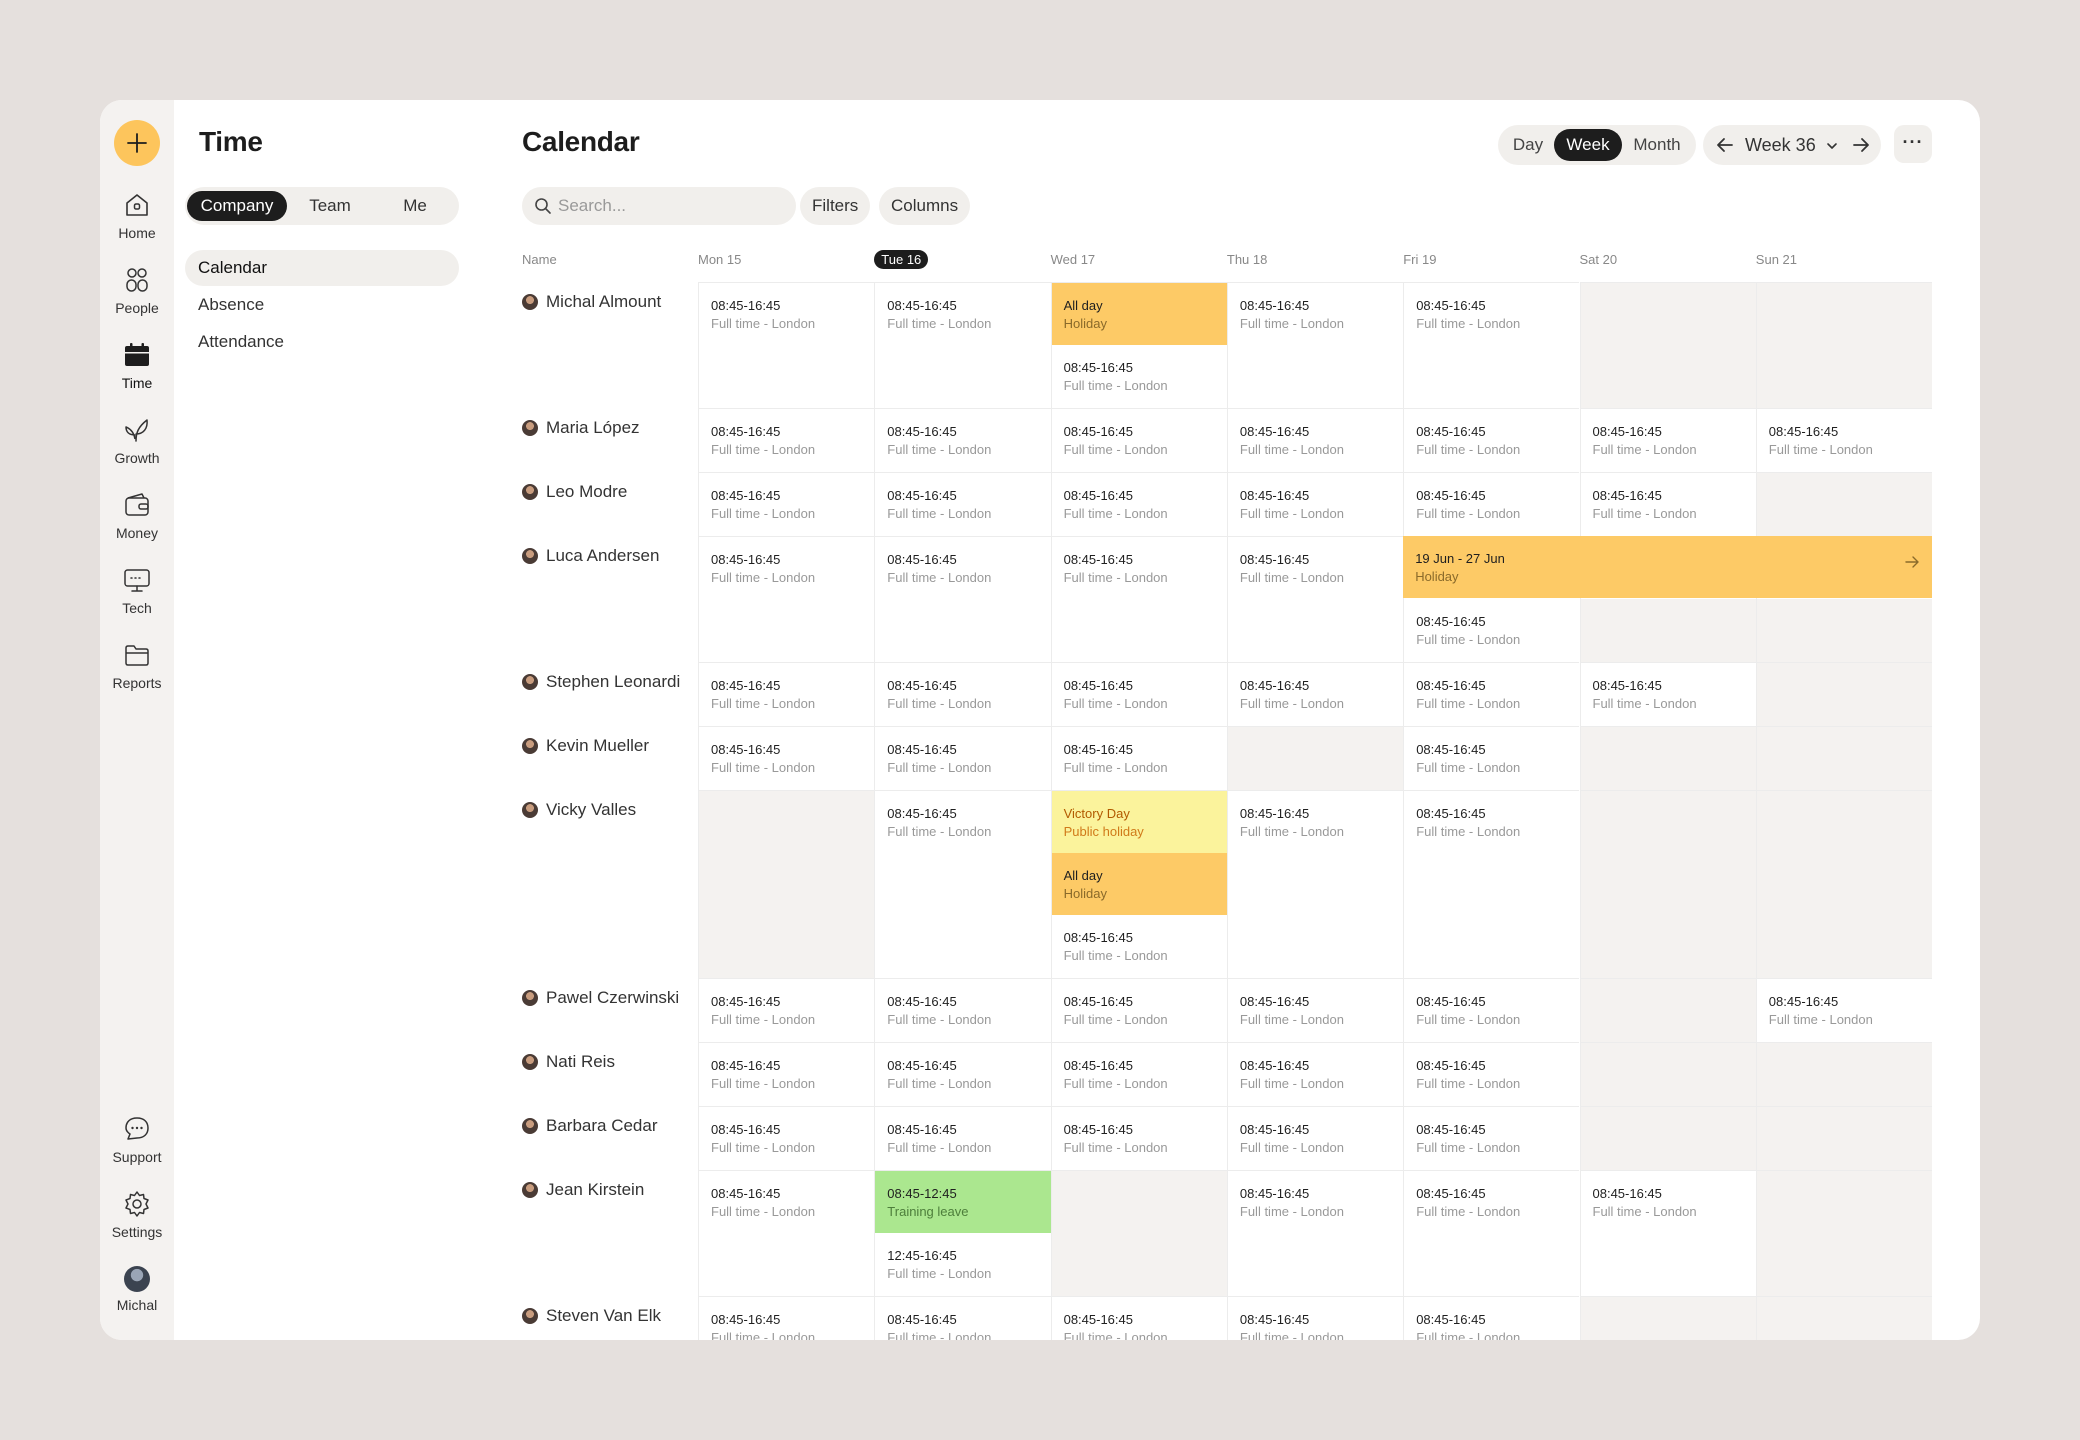 The width and height of the screenshot is (2080, 1440). Describe the element at coordinates (237, 206) in the screenshot. I see `scope-company: Company` at that location.